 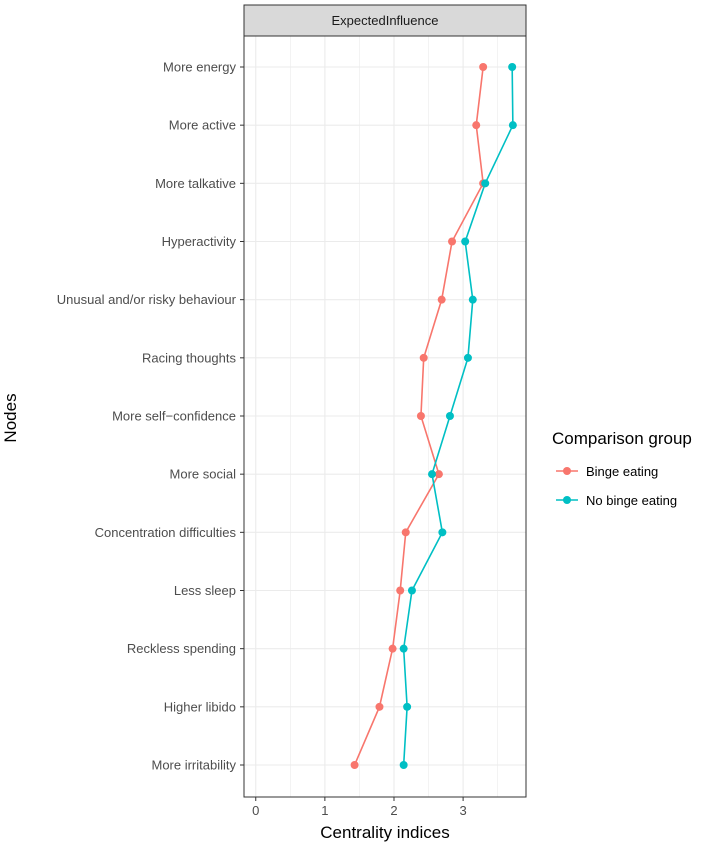 I want to click on y-tick-label: More irritability, so click(x=193, y=765).